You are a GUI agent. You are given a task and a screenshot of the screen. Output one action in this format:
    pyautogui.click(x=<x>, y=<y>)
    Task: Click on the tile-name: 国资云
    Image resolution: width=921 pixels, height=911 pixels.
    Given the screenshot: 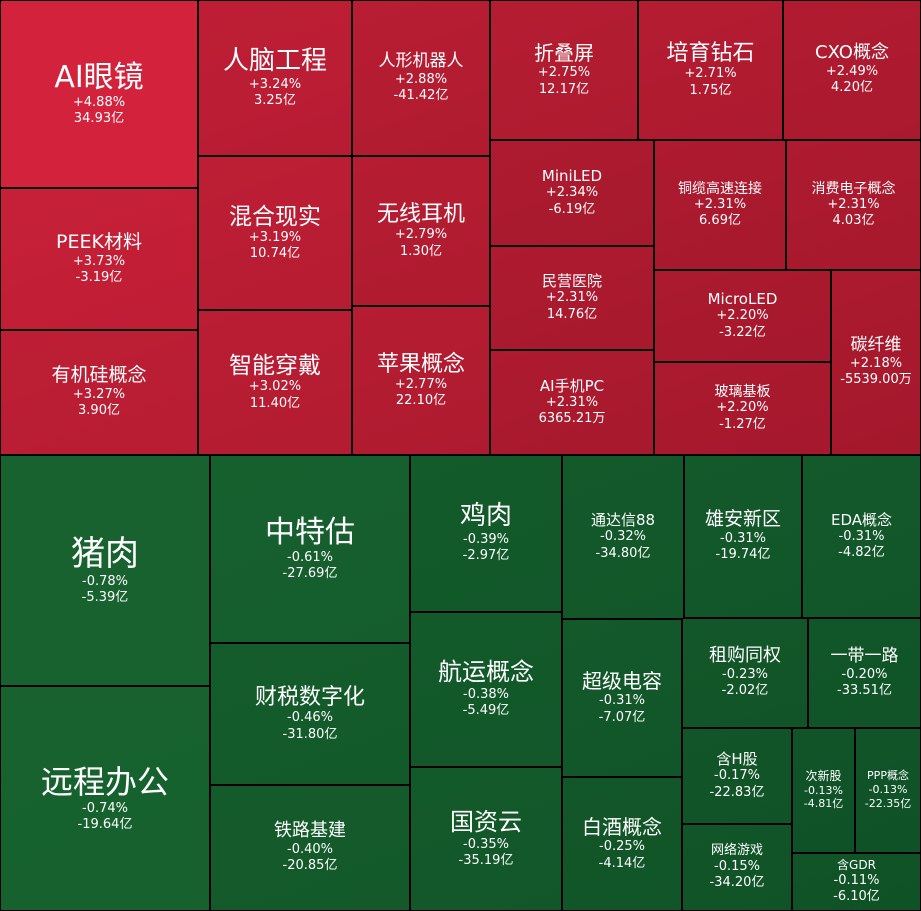 What is the action you would take?
    pyautogui.click(x=486, y=821)
    